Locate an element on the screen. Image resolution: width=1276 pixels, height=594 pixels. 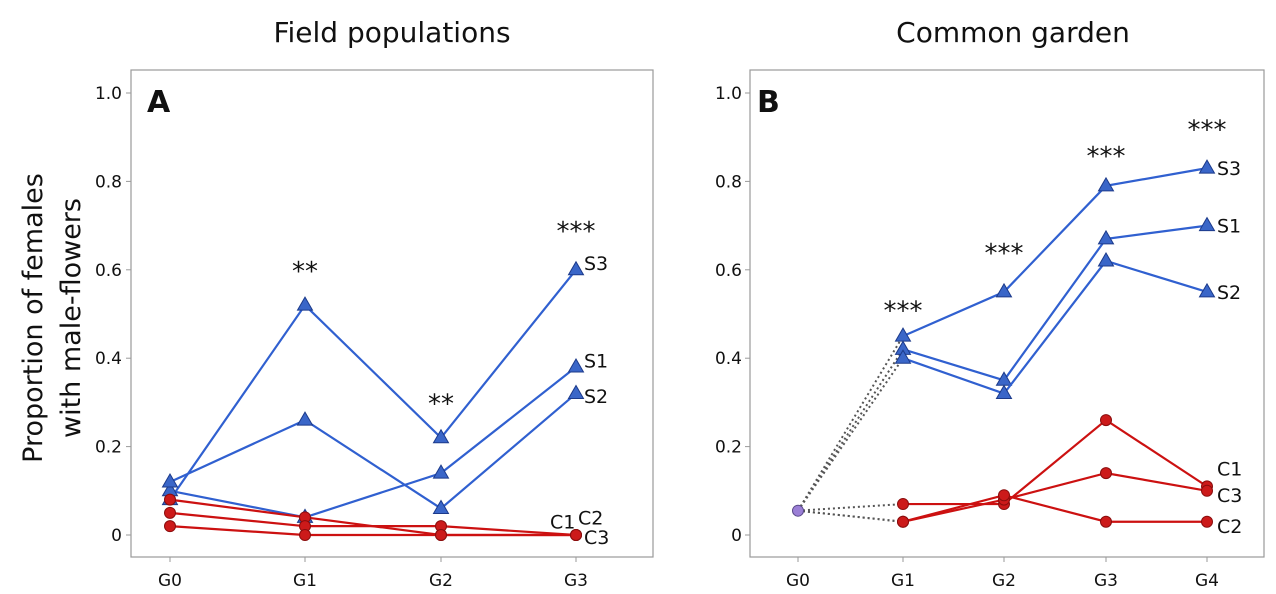
panel-letter: B is located at coordinates (768, 102).